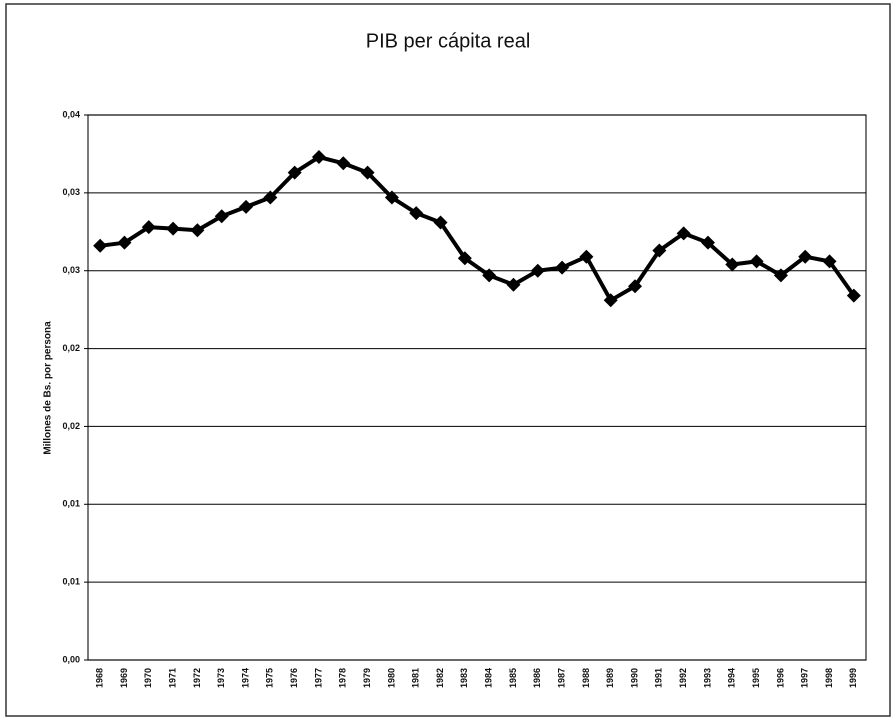 This screenshot has width=896, height=721. Describe the element at coordinates (294, 678) in the screenshot. I see `x-tick-label: 1976` at that location.